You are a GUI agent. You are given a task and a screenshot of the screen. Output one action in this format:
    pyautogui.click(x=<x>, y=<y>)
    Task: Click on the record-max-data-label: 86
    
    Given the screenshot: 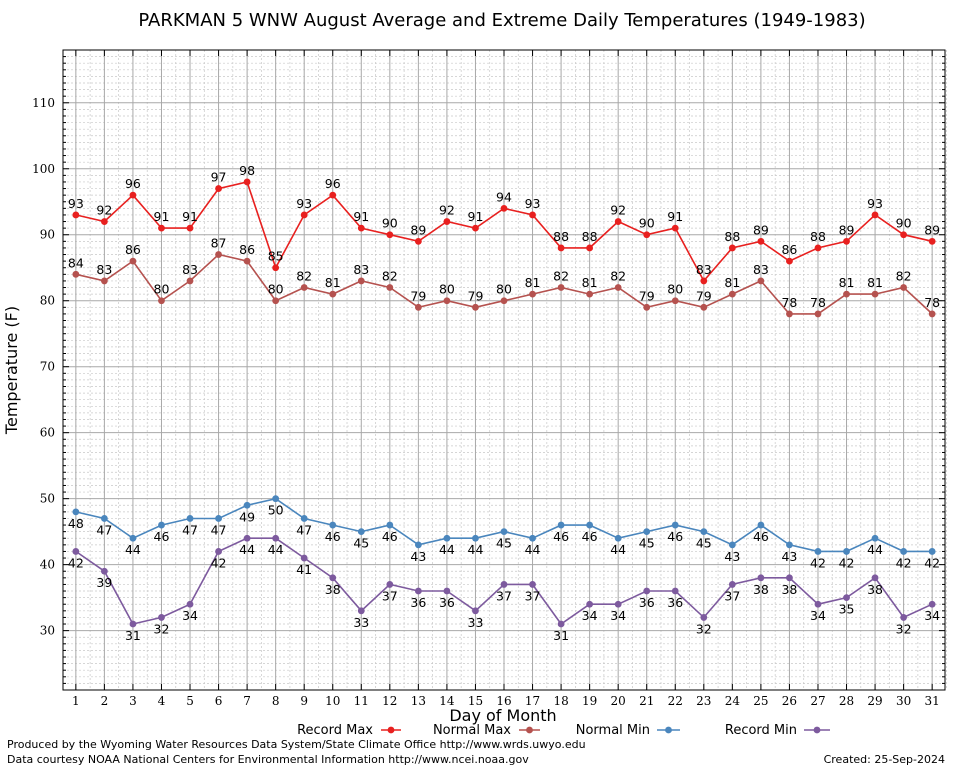 What is the action you would take?
    pyautogui.click(x=789, y=249)
    